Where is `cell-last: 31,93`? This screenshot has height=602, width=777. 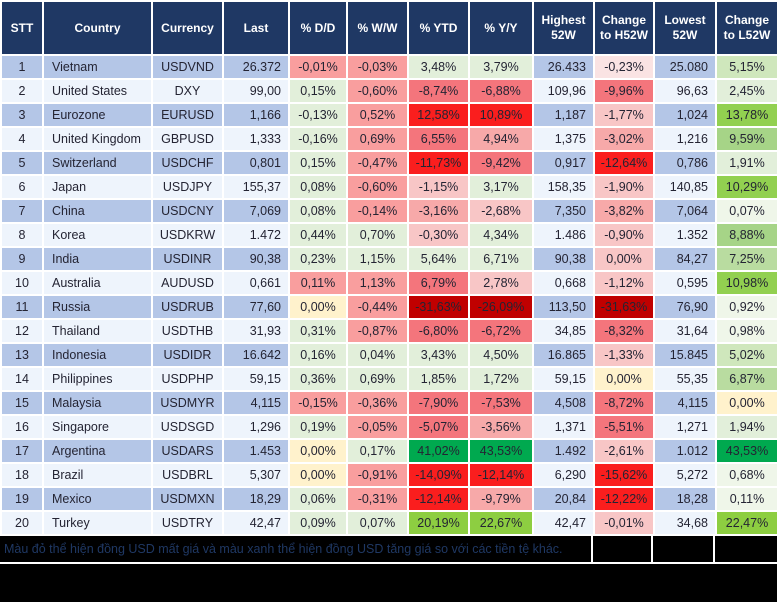
cell-last: 31,93 is located at coordinates (256, 331).